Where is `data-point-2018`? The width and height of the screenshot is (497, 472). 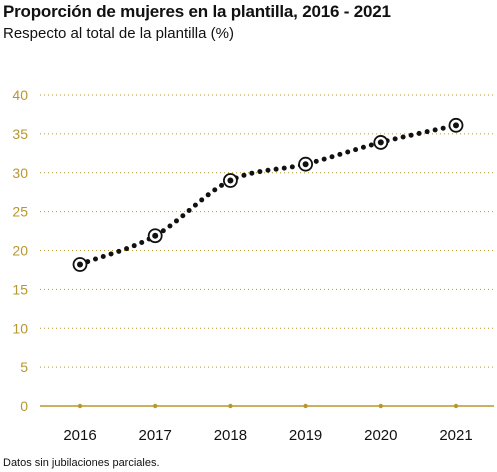 data-point-2018 is located at coordinates (230, 180).